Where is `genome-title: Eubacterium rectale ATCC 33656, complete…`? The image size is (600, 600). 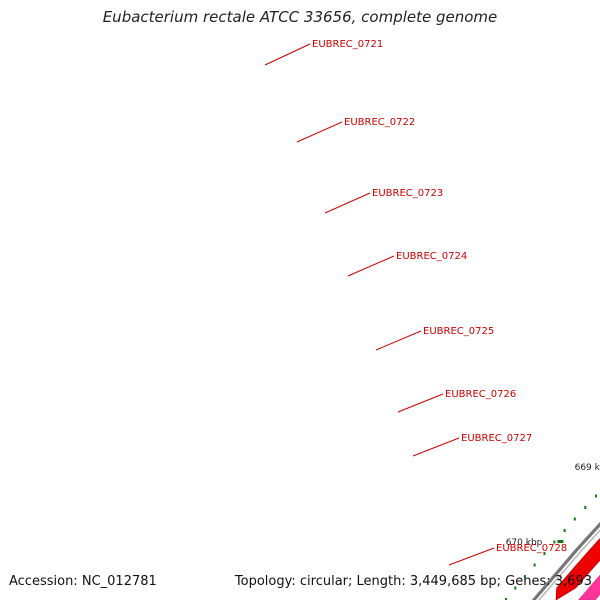
genome-title: Eubacterium rectale ATCC 33656, complete… is located at coordinates (300, 17).